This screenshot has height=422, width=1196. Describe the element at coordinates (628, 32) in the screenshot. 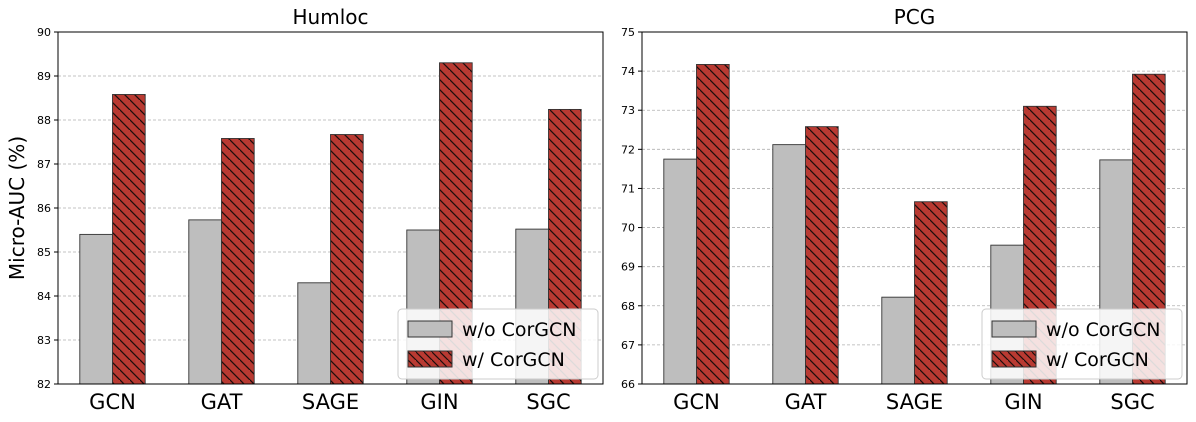

I see `y-tick-label: 75` at that location.